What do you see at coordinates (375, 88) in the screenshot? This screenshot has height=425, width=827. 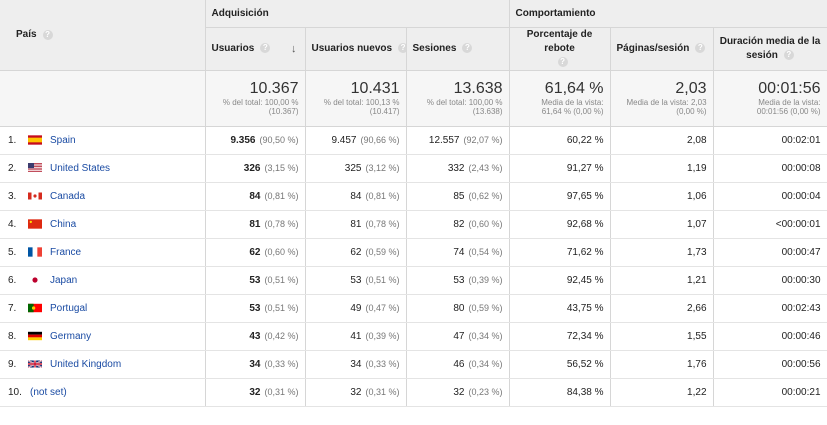 I see `total-value: 10.431` at bounding box center [375, 88].